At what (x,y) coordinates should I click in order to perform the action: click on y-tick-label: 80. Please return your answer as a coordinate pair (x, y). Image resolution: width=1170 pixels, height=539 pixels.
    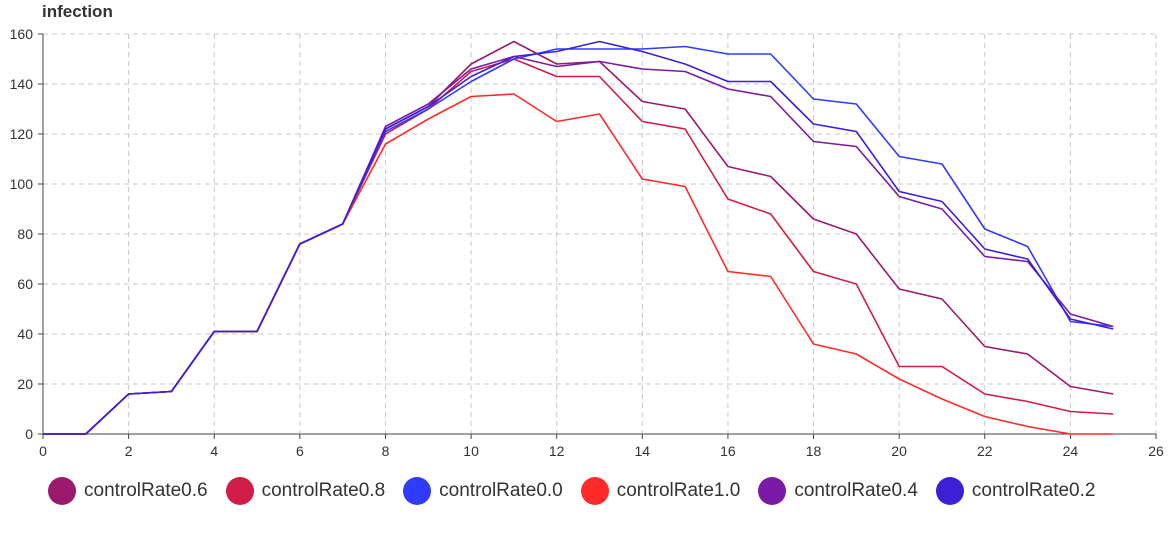
    Looking at the image, I should click on (25, 234).